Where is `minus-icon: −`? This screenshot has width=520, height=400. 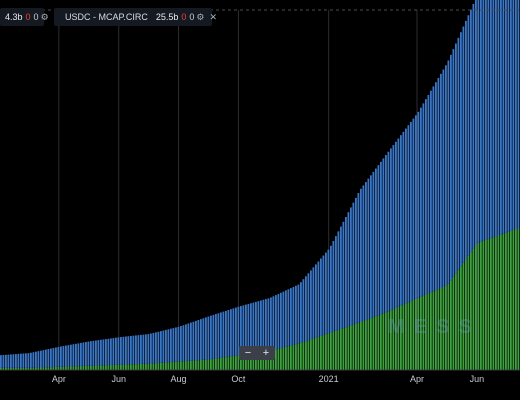 minus-icon: − is located at coordinates (248, 353).